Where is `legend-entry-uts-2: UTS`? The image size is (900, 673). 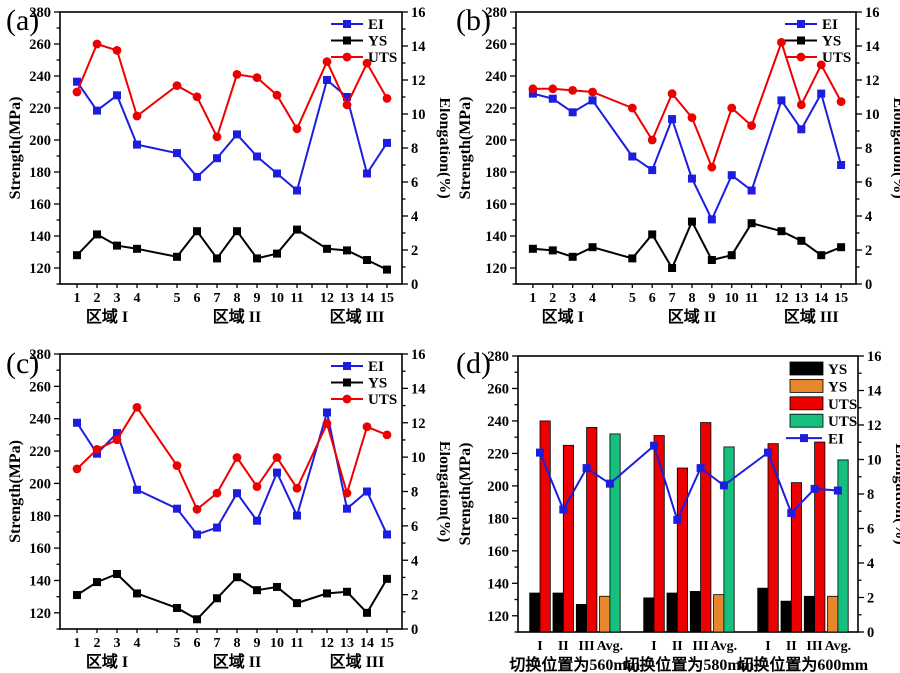
legend-entry-uts-2: UTS is located at coordinates (823, 404).